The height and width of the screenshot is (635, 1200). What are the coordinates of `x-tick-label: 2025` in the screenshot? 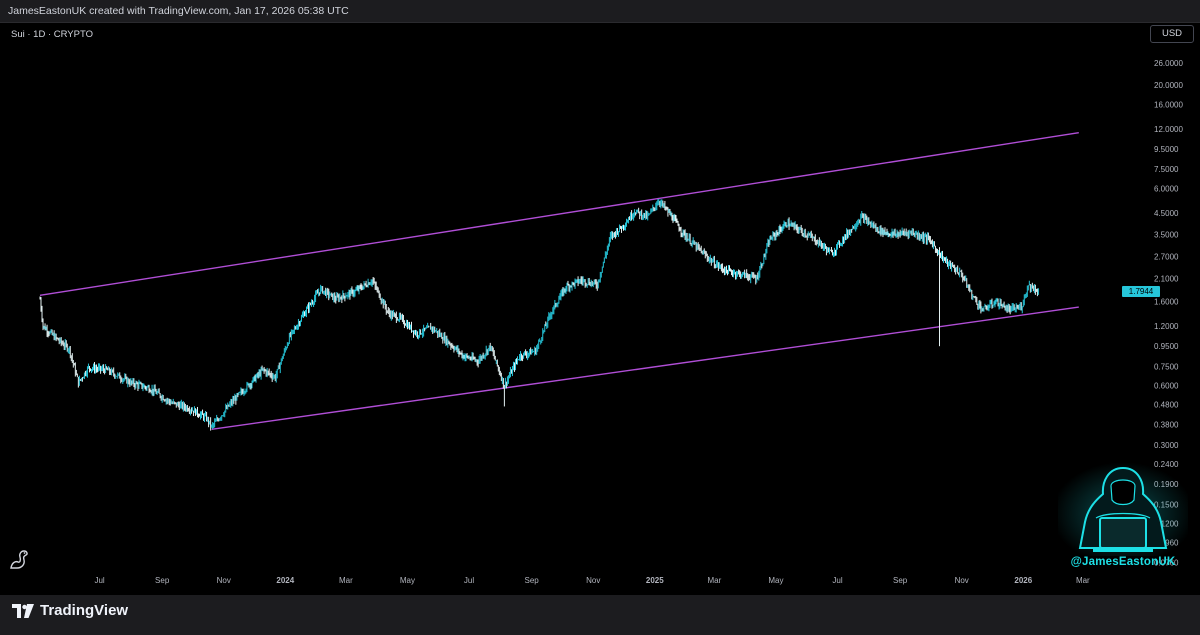 It's located at (655, 580).